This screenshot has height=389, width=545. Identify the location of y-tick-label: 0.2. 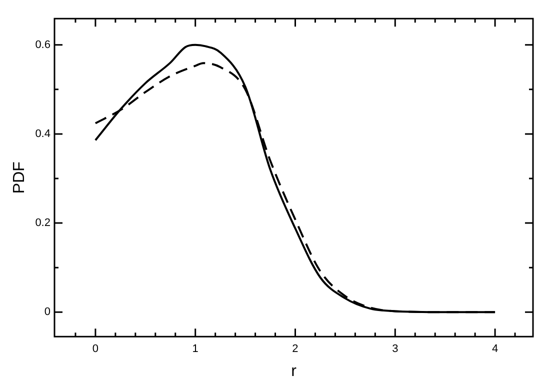
(42, 223).